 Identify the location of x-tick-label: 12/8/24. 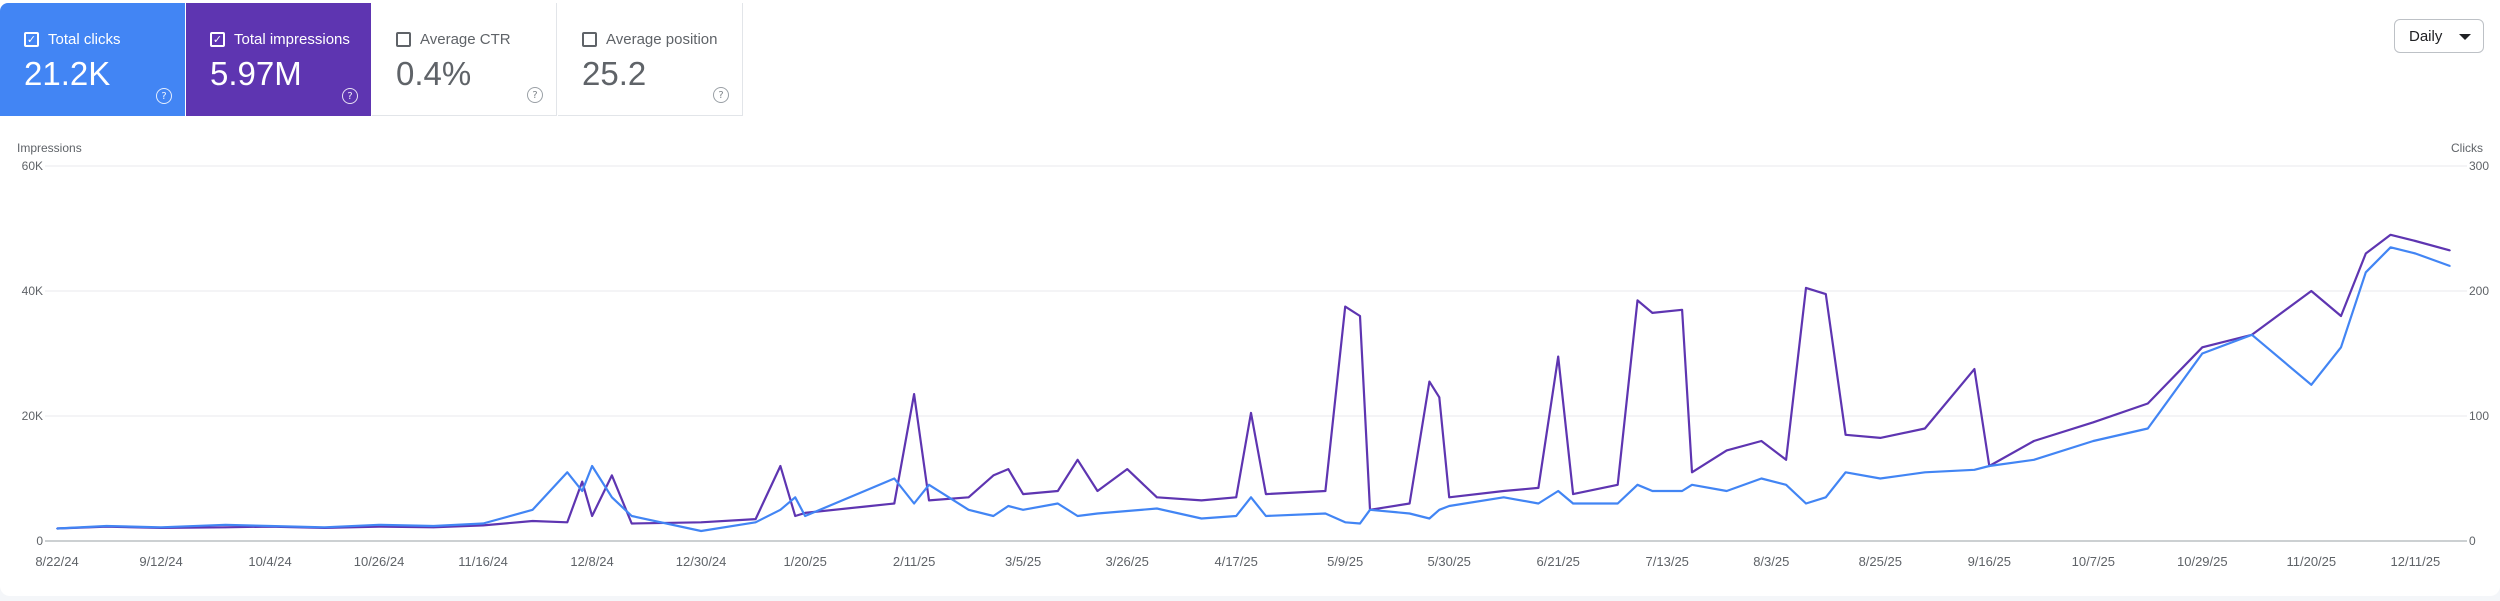
(591, 561).